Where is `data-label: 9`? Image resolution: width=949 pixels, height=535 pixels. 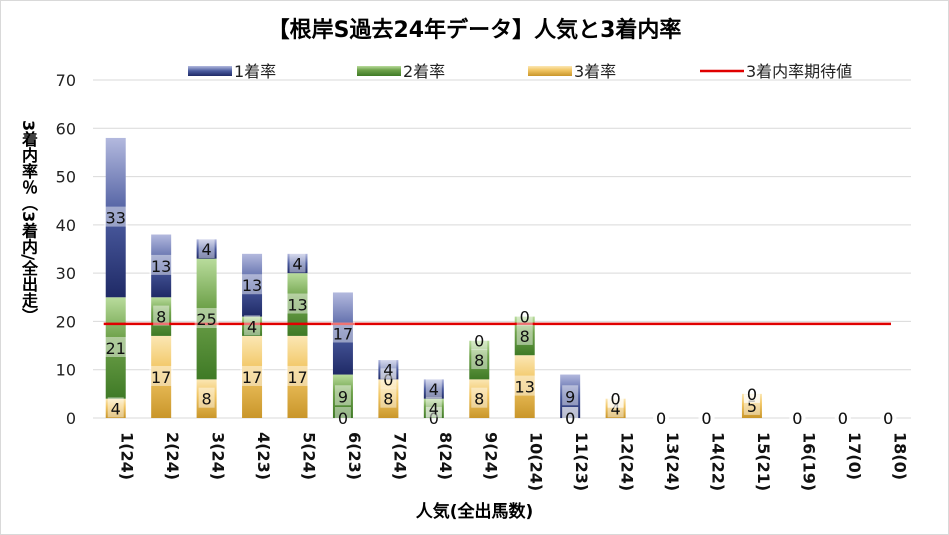
data-label: 9 is located at coordinates (570, 396).